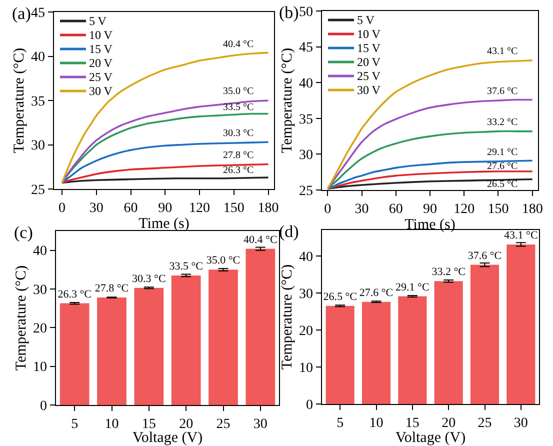 The image size is (553, 446). What do you see at coordinates (369, 90) in the screenshot?
I see `legend-label: 30 V` at bounding box center [369, 90].